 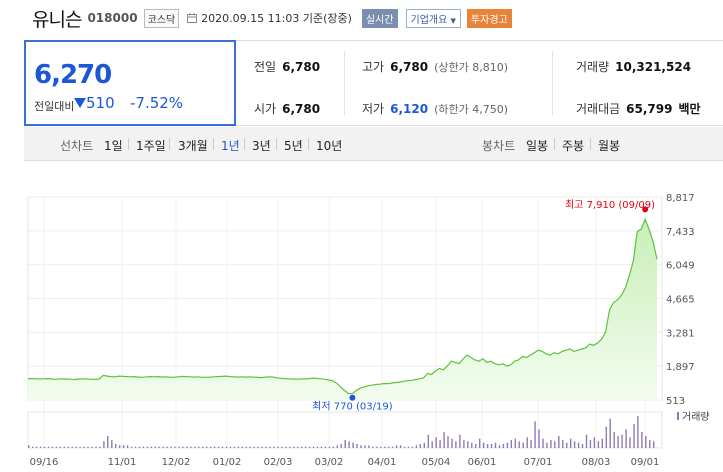 What do you see at coordinates (645, 209) in the screenshot?
I see `high-marker` at bounding box center [645, 209].